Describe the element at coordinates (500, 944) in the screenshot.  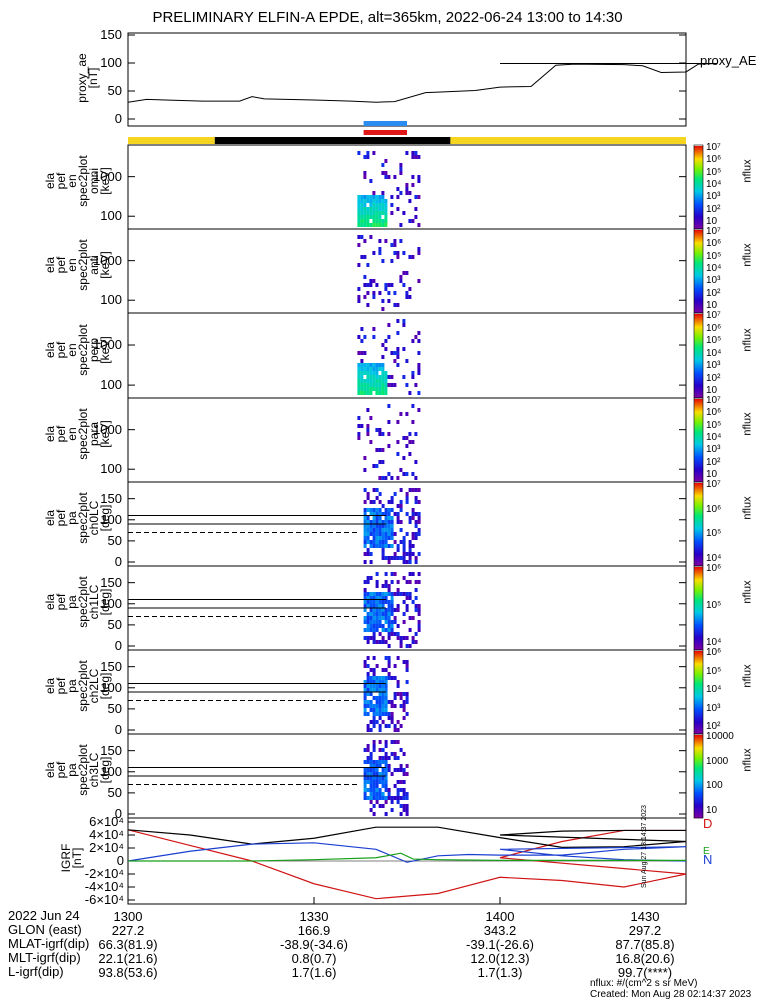
I see `footer-value: -39.1(-26.6)` at that location.